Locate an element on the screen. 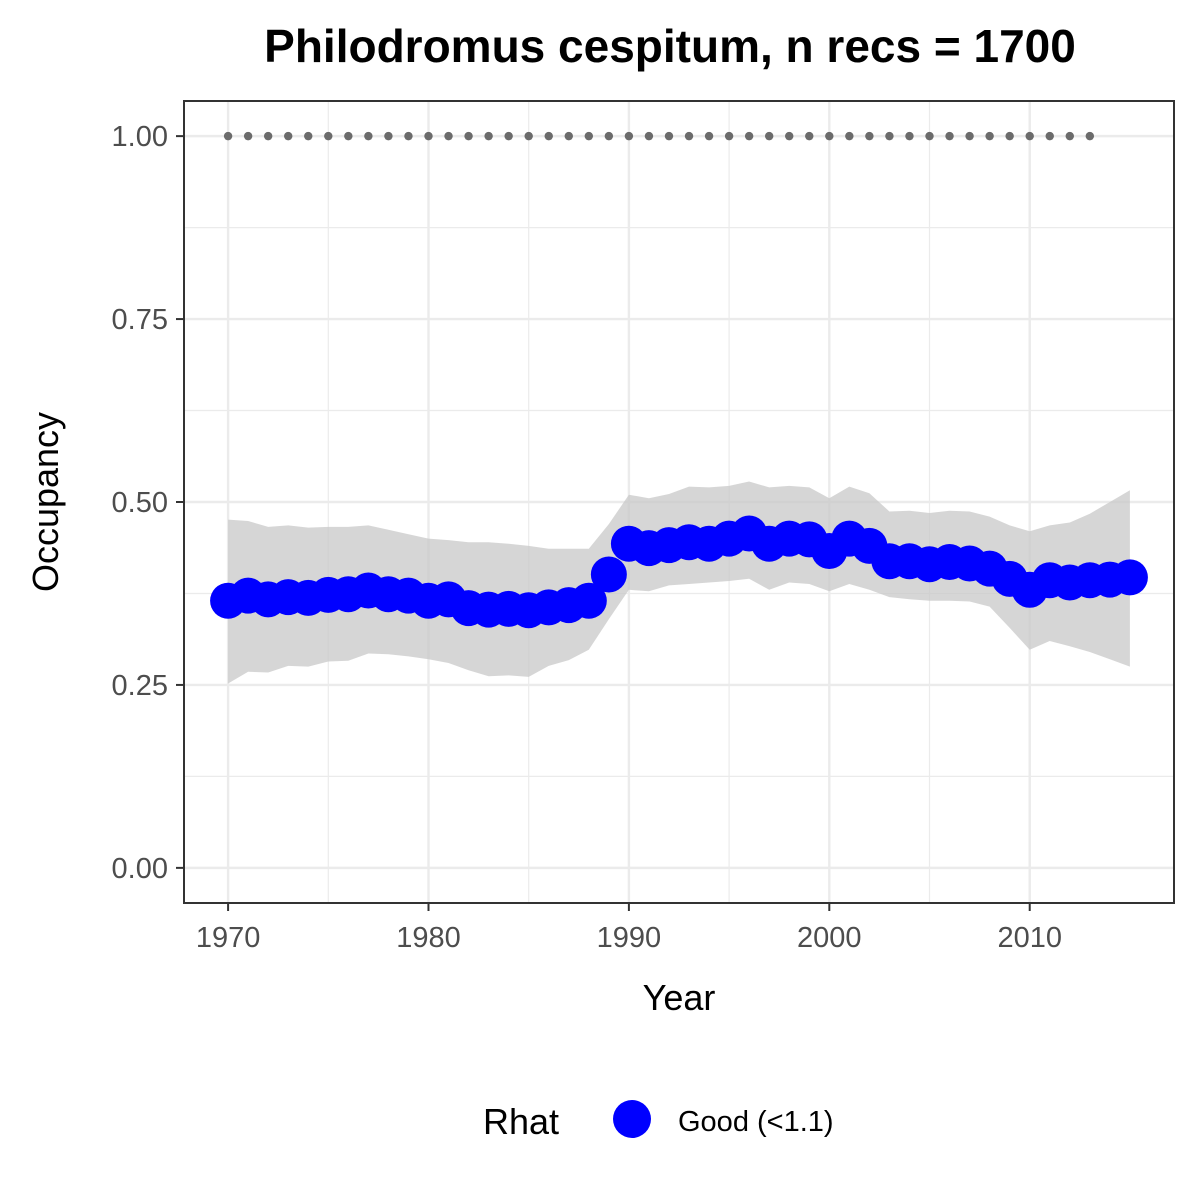 This screenshot has width=1200, height=1200. x-axis-title: Year is located at coordinates (679, 997).